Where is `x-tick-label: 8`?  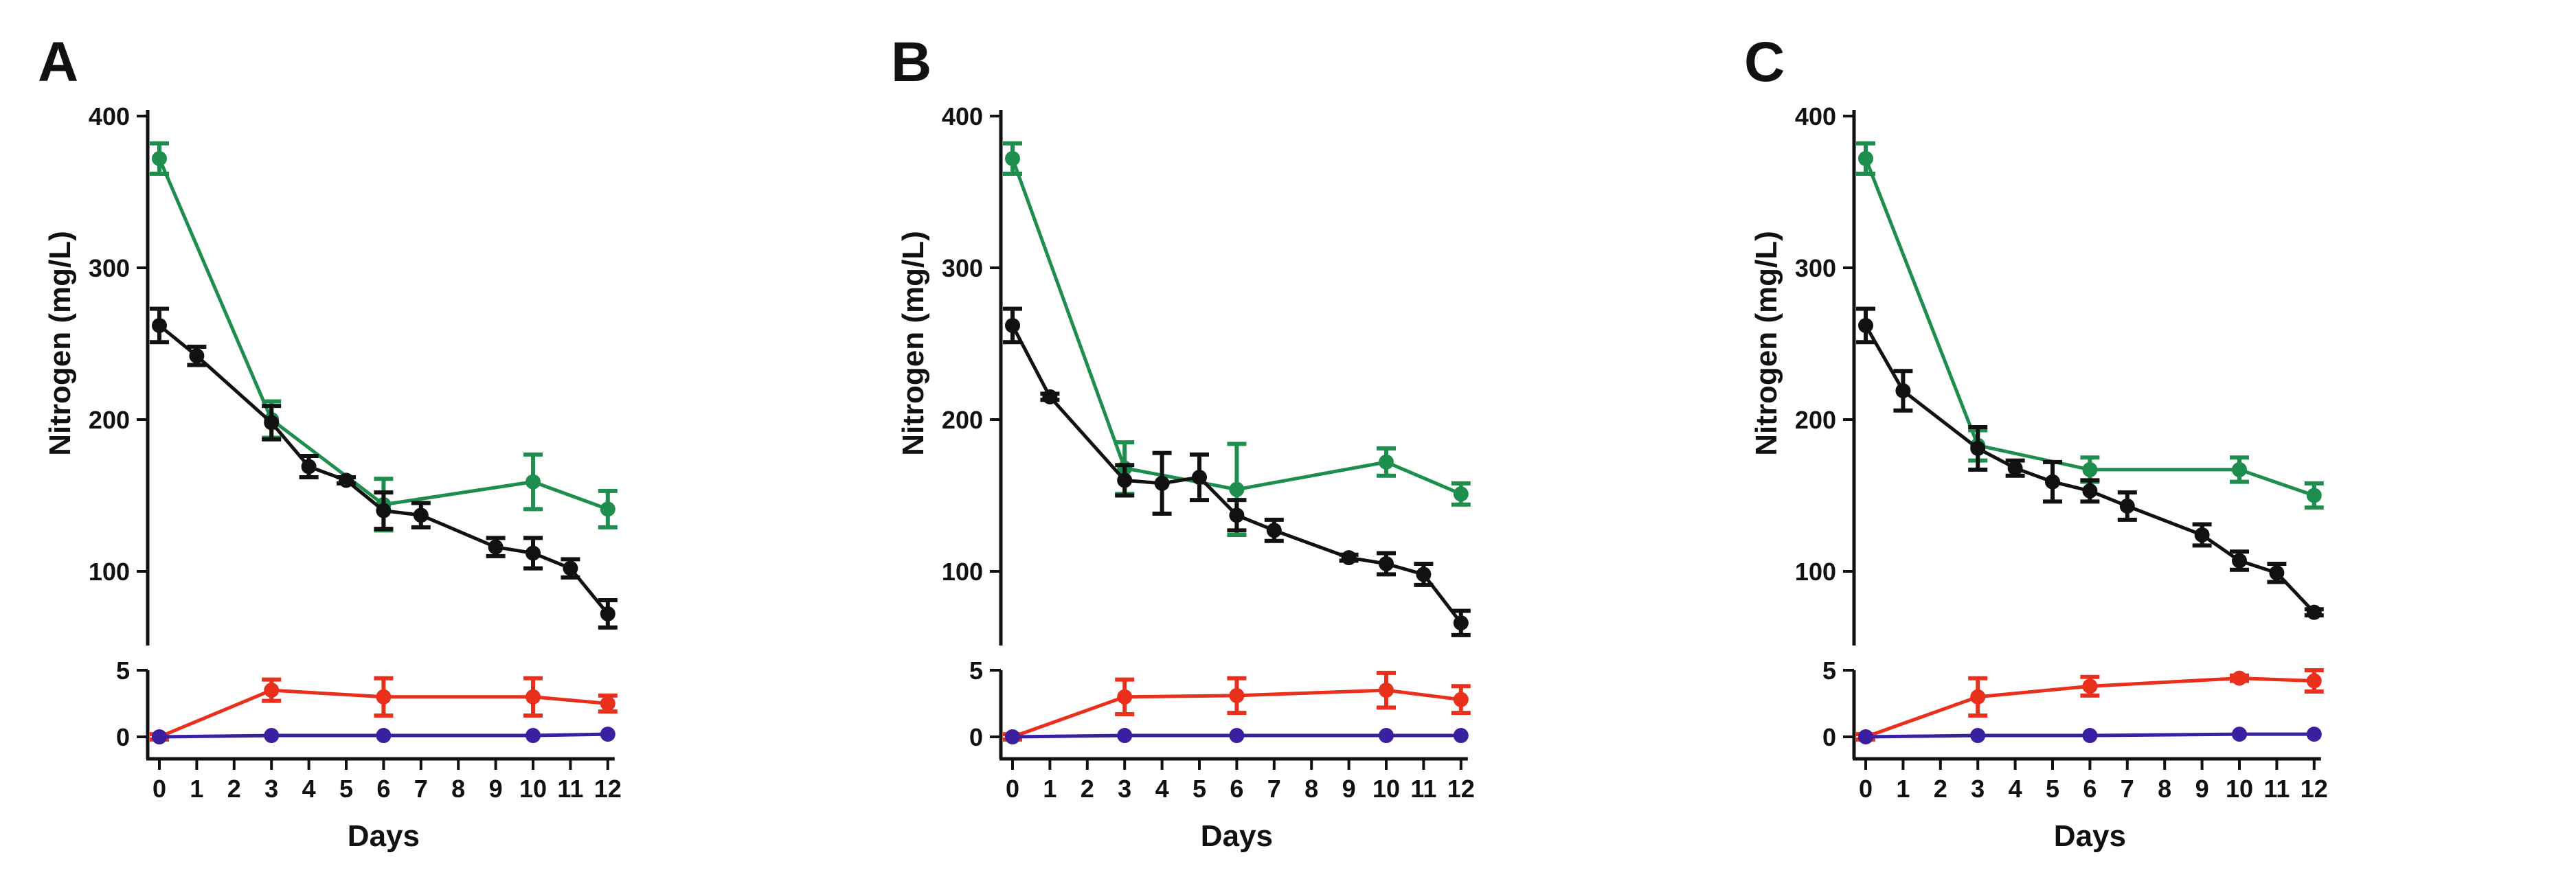
x-tick-label: 8 is located at coordinates (458, 789).